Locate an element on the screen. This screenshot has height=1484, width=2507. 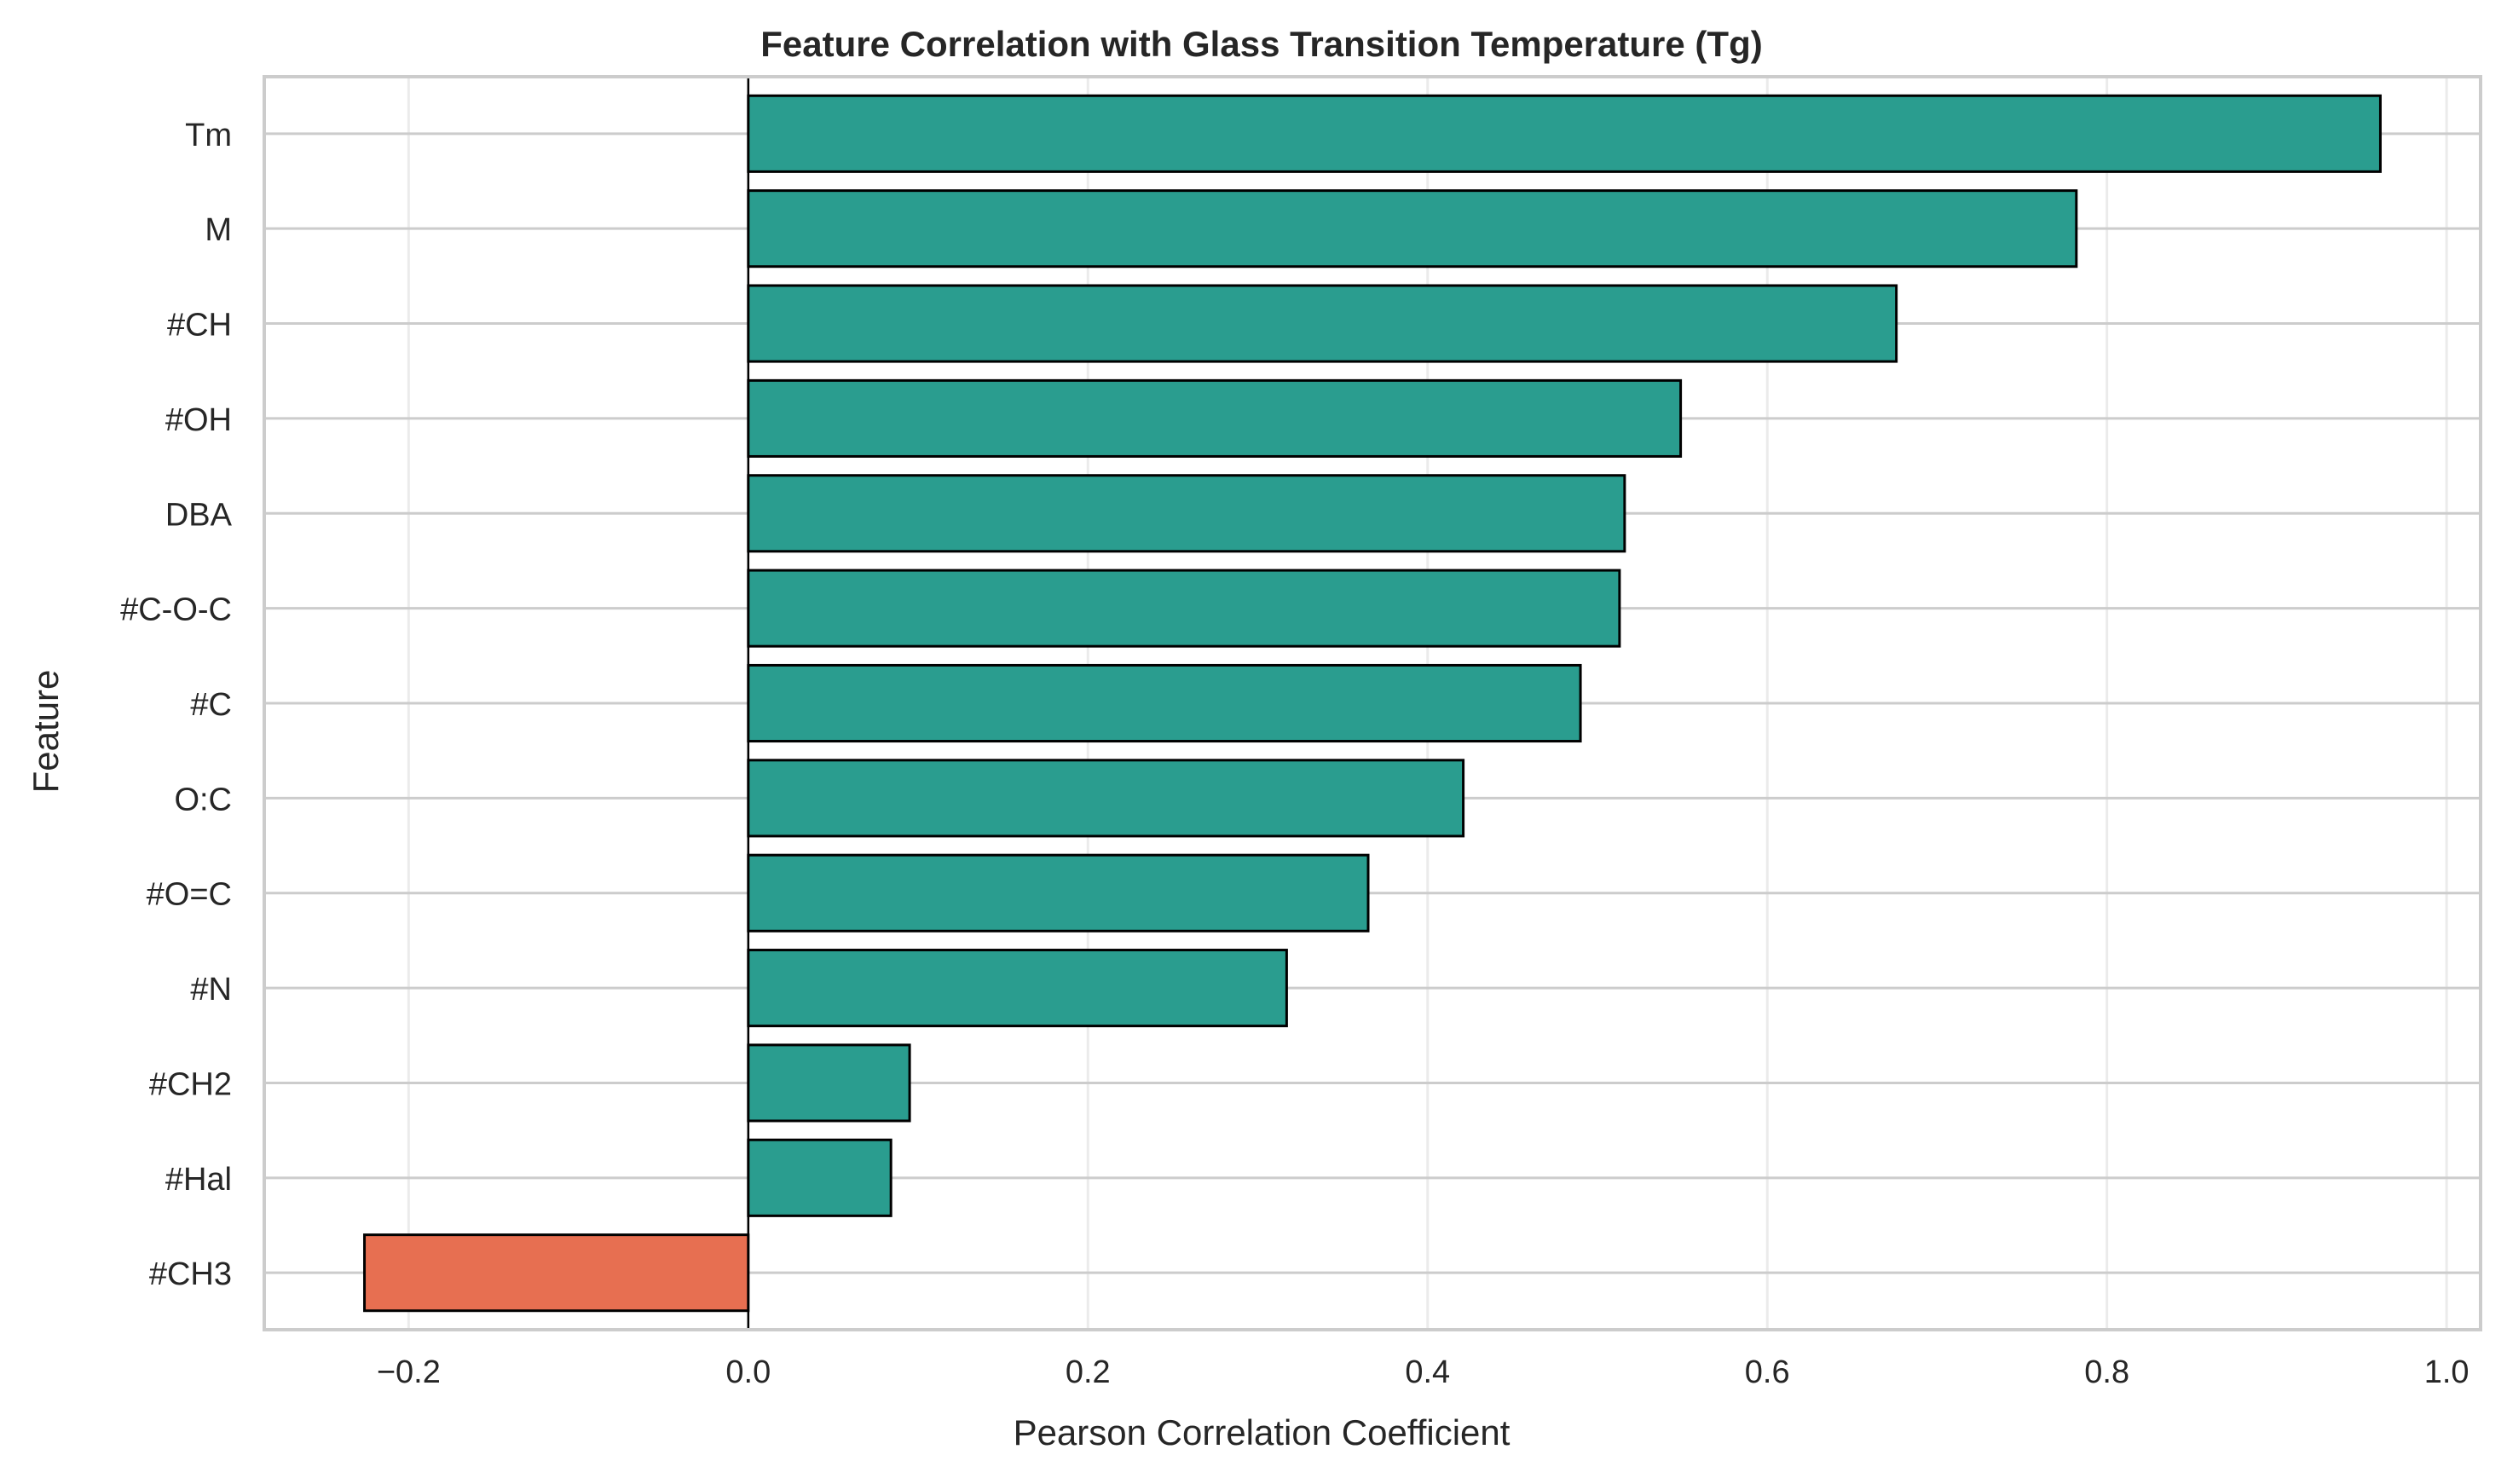
x-tick-label: −0.2 is located at coordinates (409, 1372).